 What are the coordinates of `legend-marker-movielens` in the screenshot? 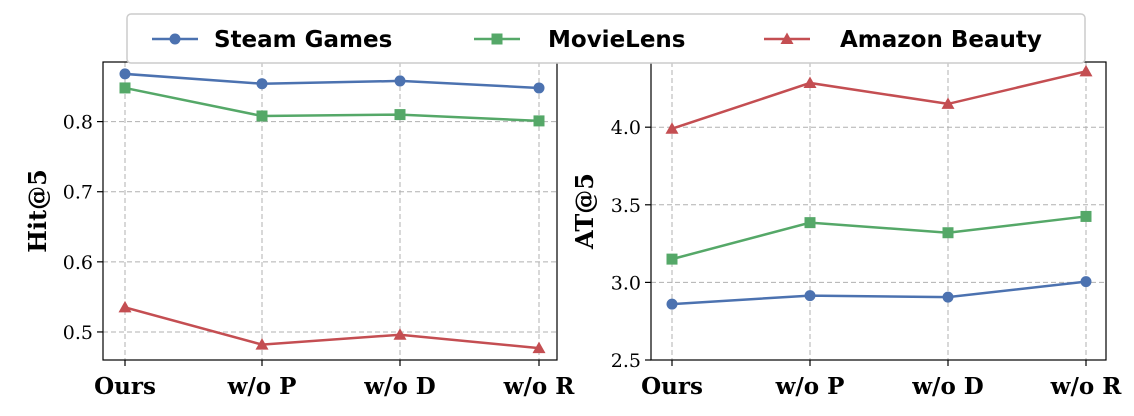 It's located at (497, 39).